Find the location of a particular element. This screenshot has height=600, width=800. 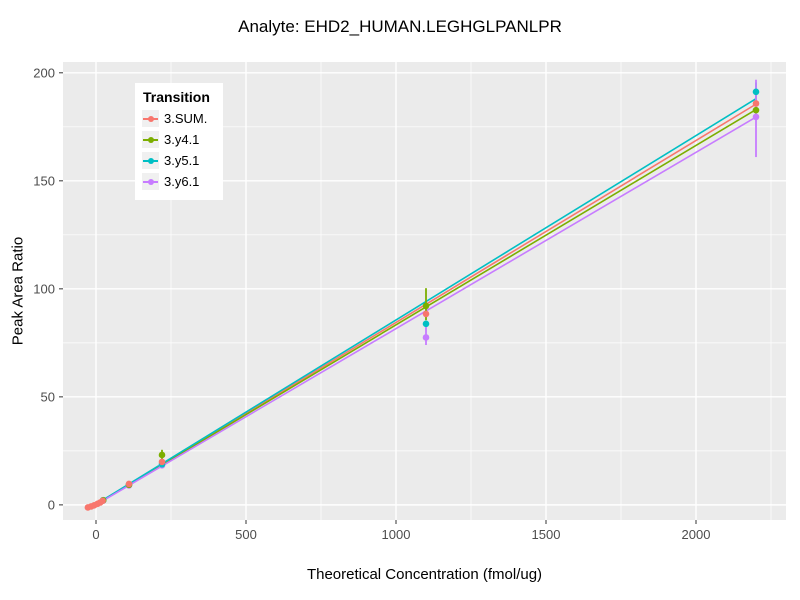

legend-item-label: 3.y4.1 is located at coordinates (182, 139).